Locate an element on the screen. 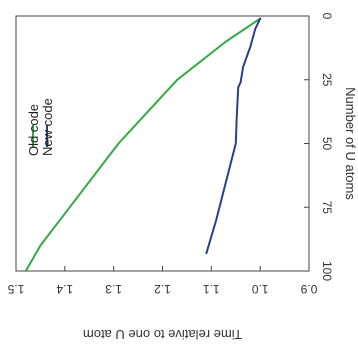 Image resolution: width=358 pixels, height=356 pixels. y-tick-label: 0.9 is located at coordinates (308, 289).